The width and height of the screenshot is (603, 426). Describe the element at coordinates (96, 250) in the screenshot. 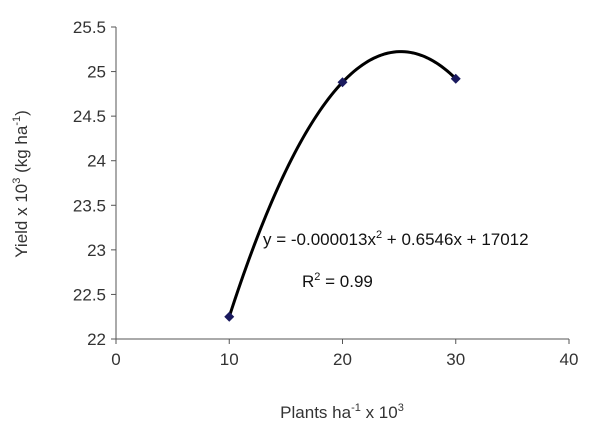

I see `y-tick-label: 23` at that location.